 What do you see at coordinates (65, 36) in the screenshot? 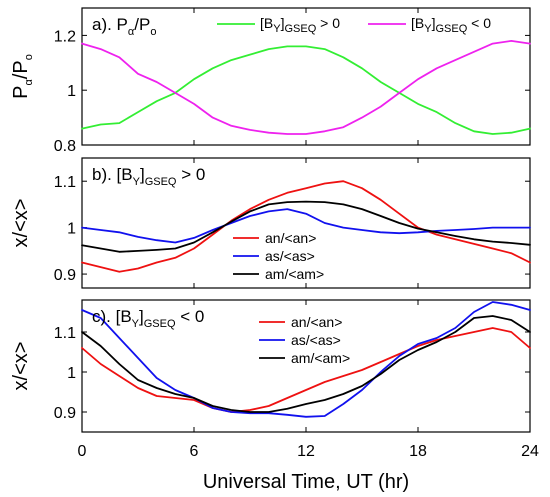
I see `y-tick-label: 1.2` at bounding box center [65, 36].